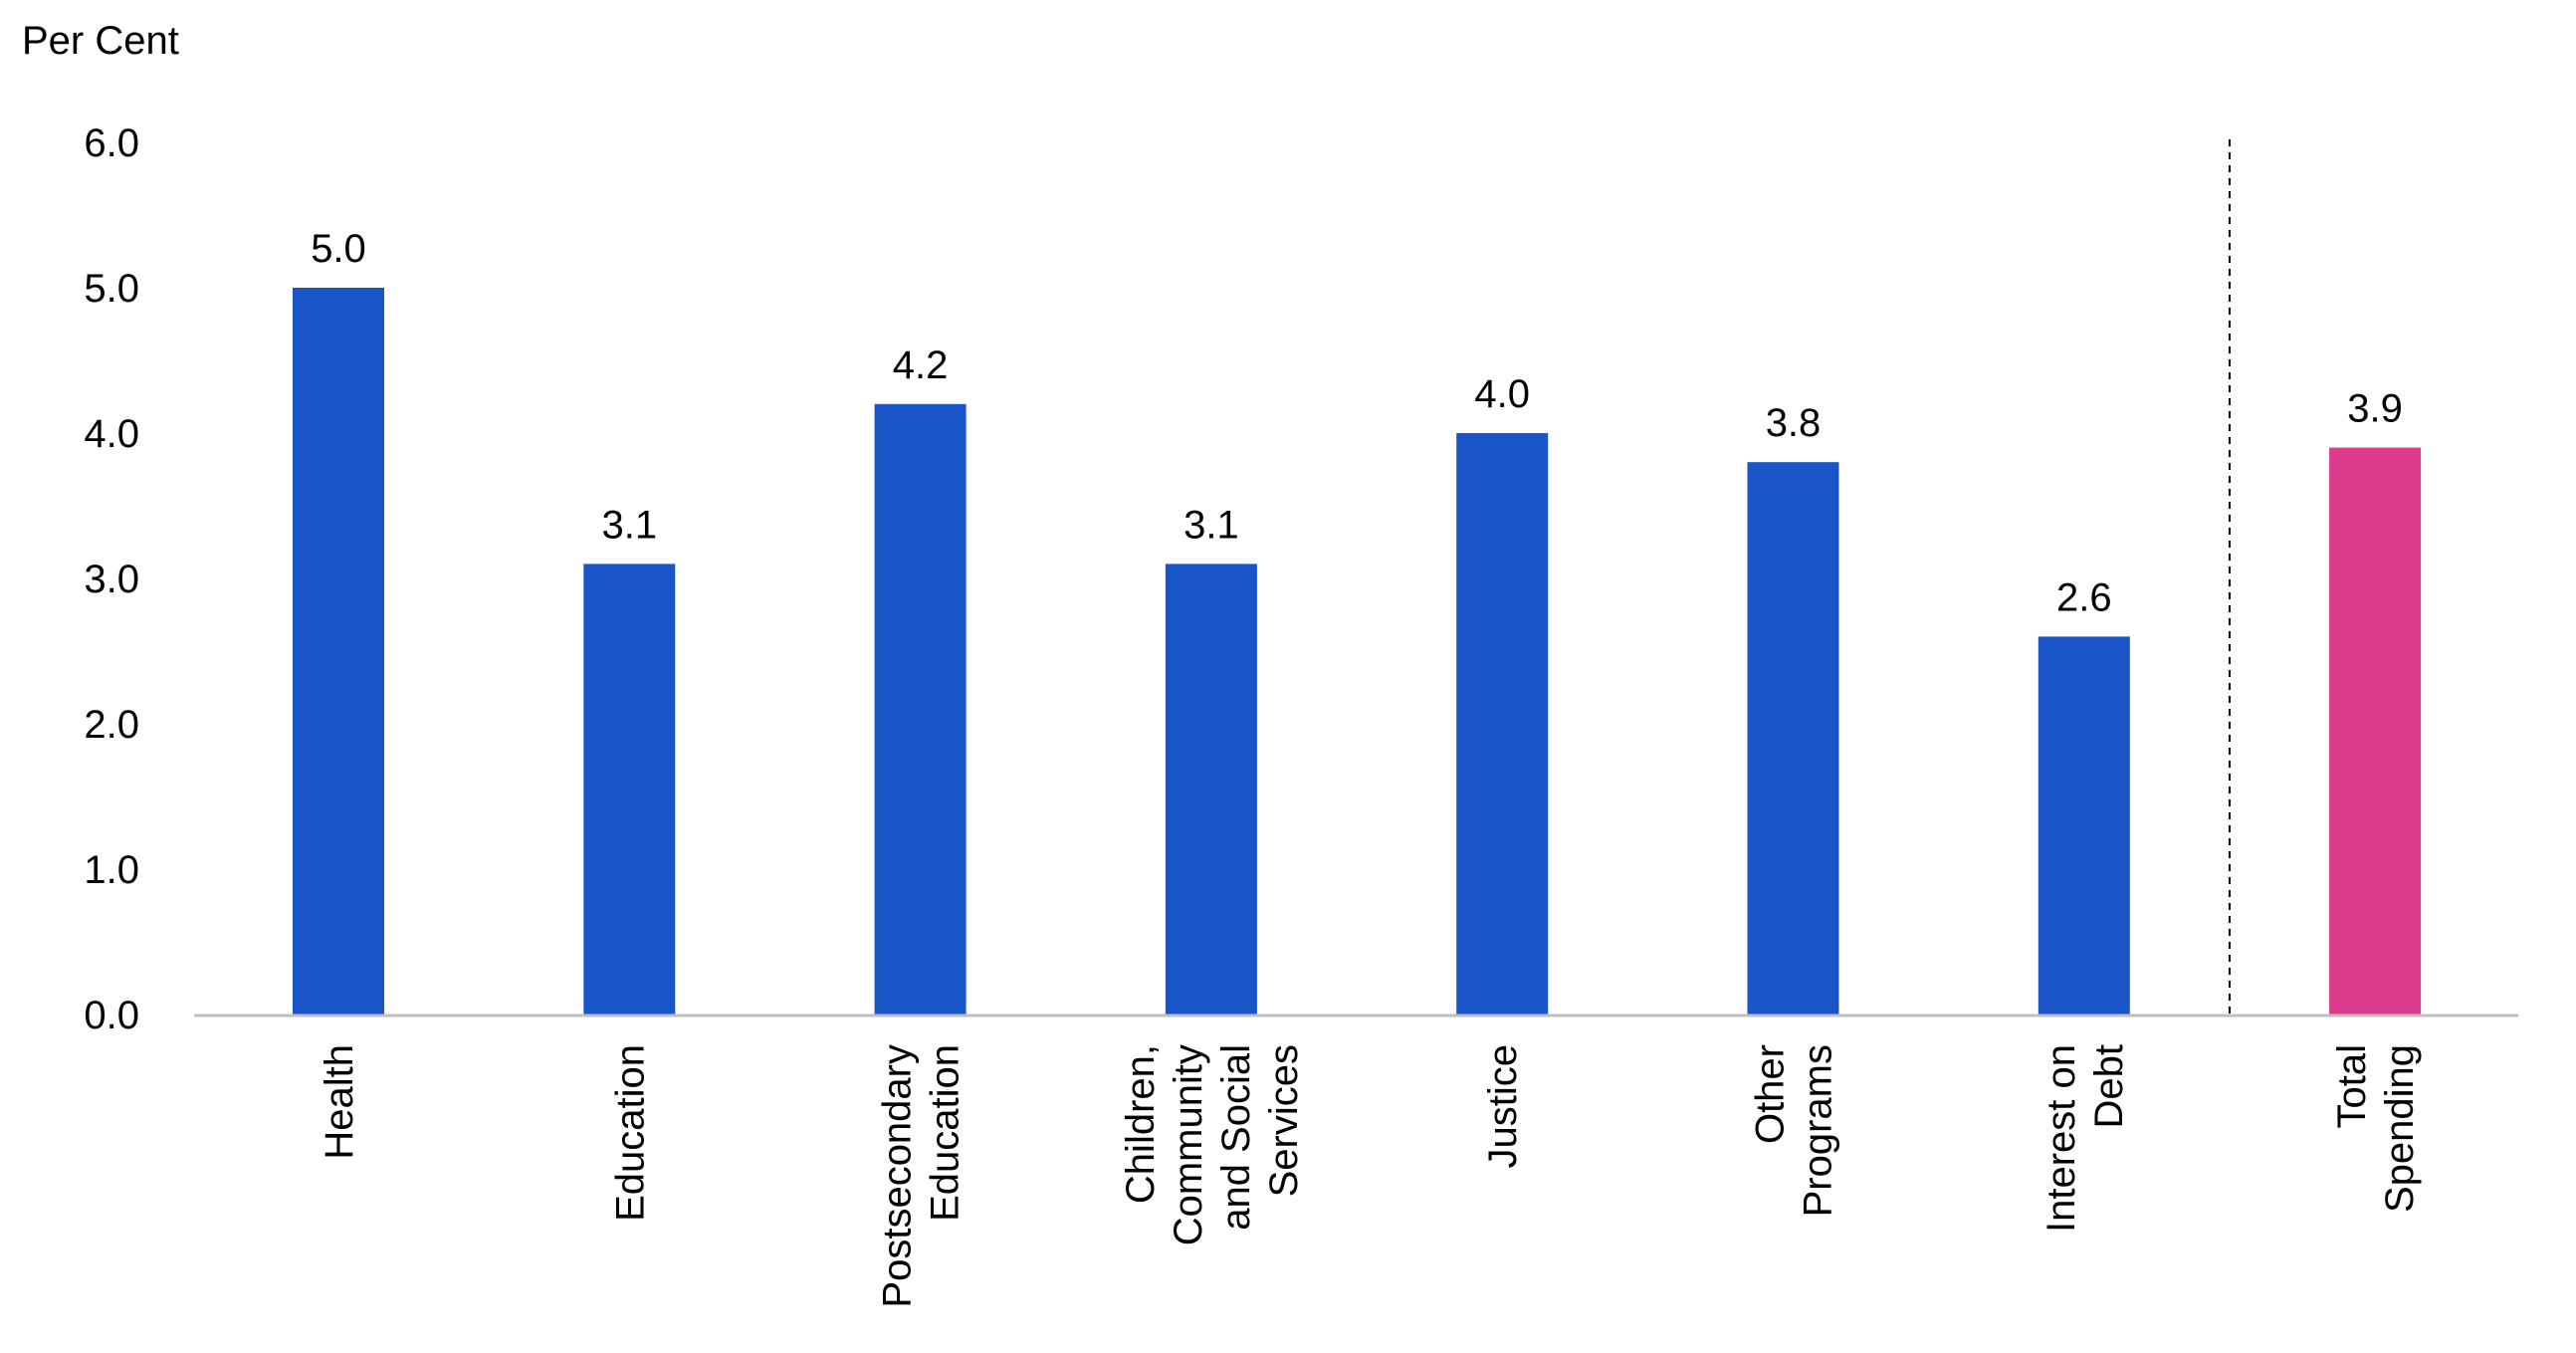  Describe the element at coordinates (1236, 1137) in the screenshot. I see `x-tick-label-line: and Social` at that location.